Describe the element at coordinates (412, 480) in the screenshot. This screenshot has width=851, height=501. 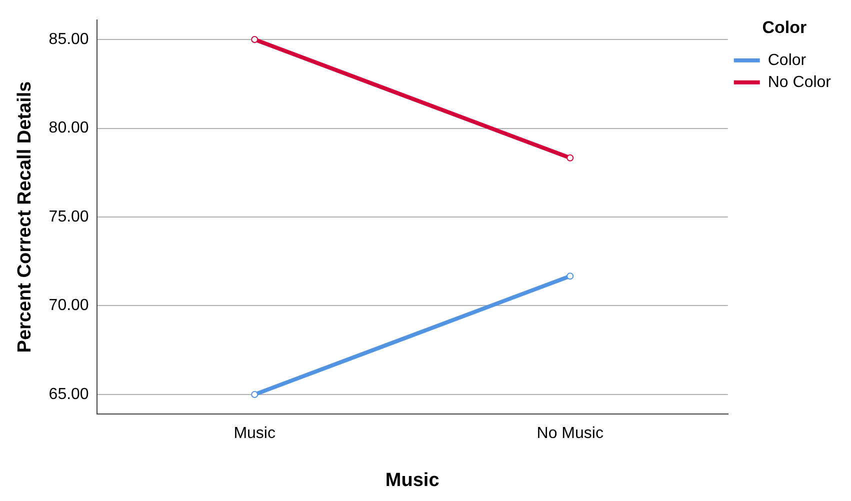
I see `x-axis-title: Music` at that location.